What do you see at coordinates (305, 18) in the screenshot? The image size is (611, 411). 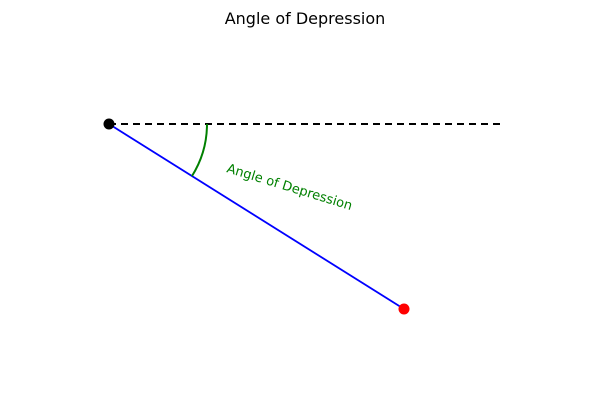 I see `figure-title: Angle of Depression` at bounding box center [305, 18].